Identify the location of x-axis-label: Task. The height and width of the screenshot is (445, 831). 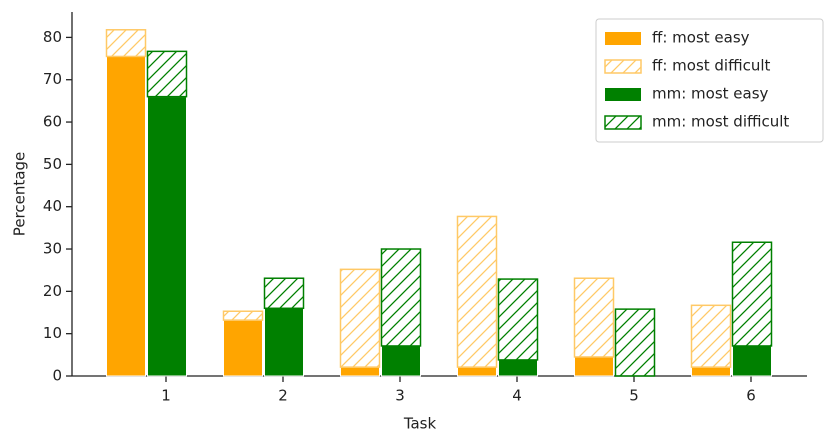
(420, 424).